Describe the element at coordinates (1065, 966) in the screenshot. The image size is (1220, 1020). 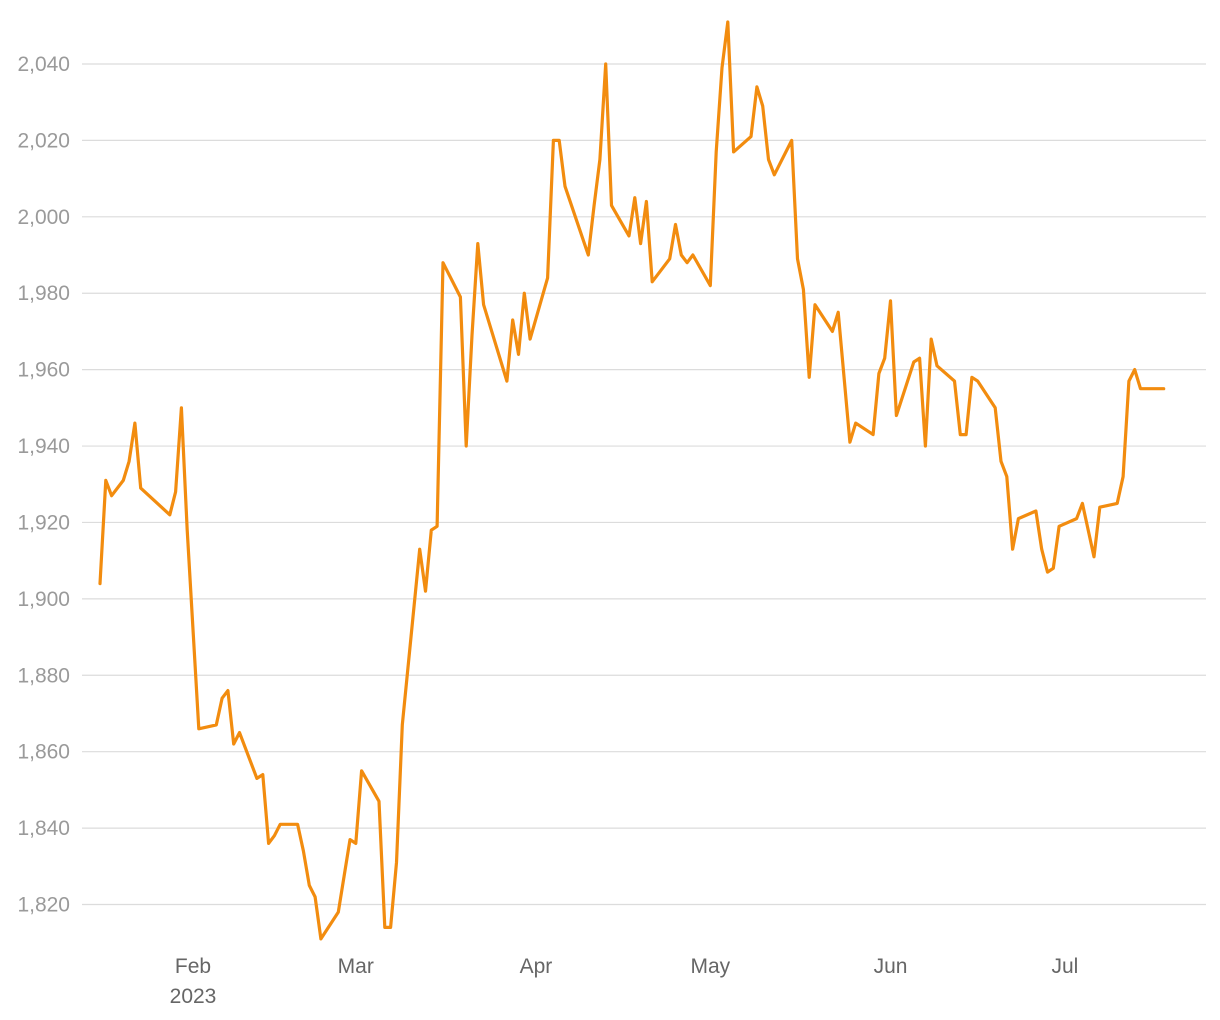
I see `x-tick-label: Jul` at that location.